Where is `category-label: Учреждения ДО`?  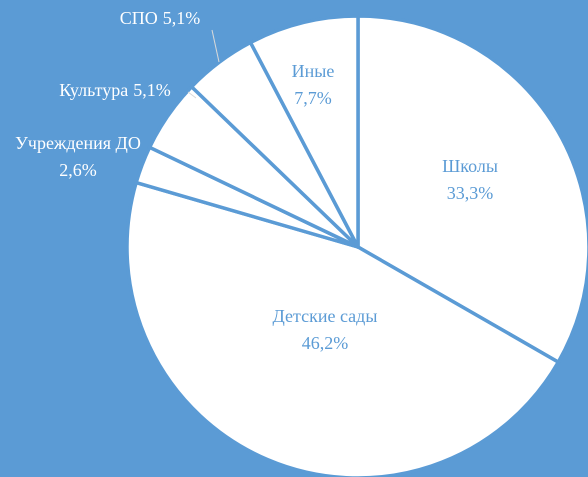
category-label: Учреждения ДО is located at coordinates (78, 143).